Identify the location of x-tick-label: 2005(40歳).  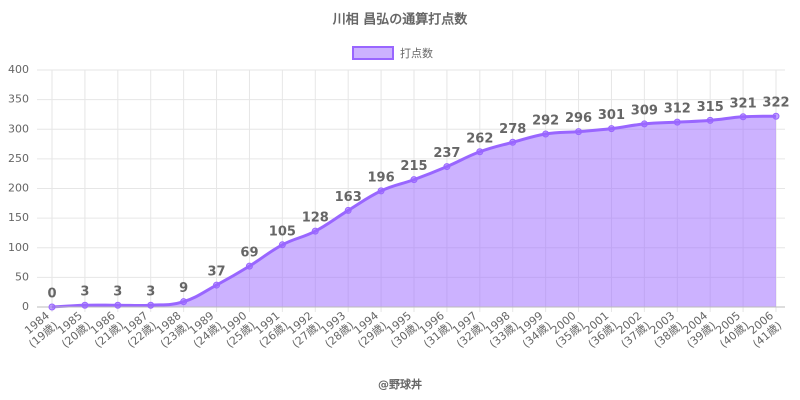
(730, 330).